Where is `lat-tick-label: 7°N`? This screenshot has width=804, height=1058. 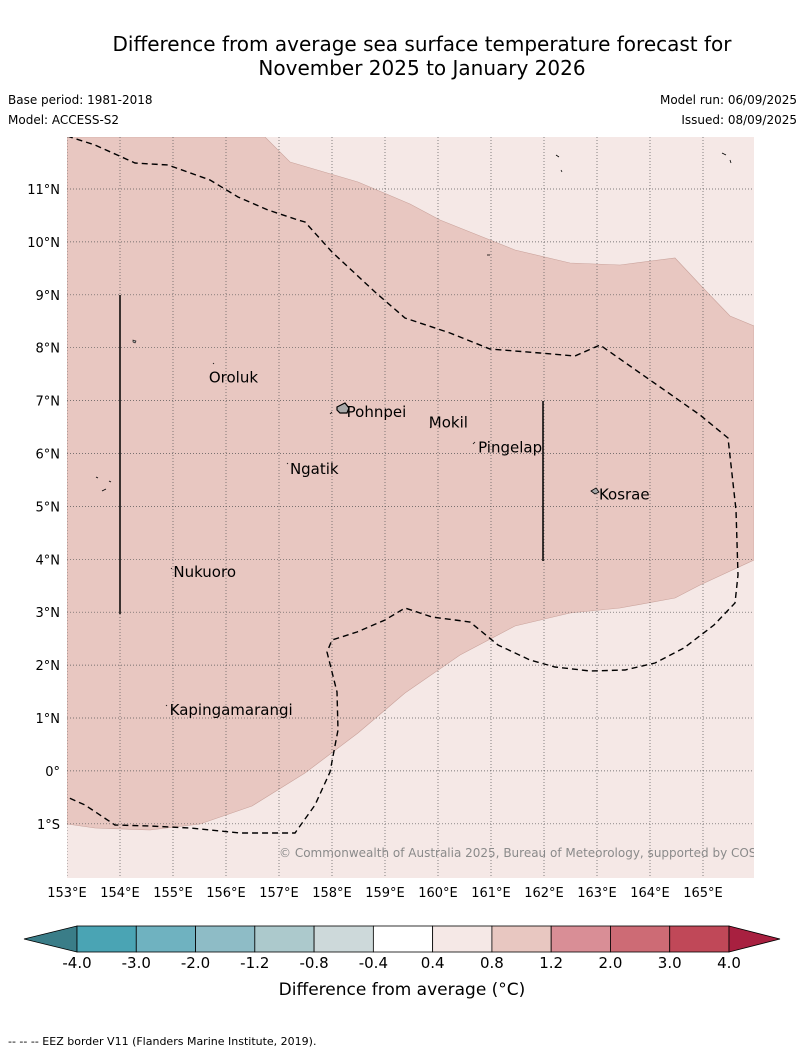
lat-tick-label: 7°N is located at coordinates (48, 402).